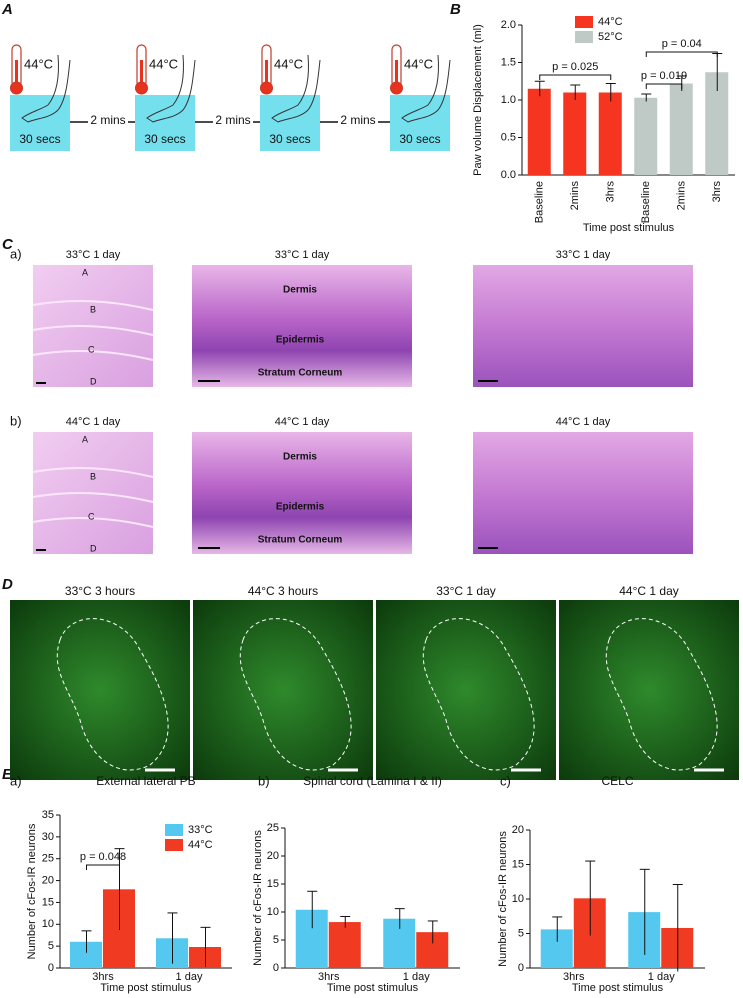 The image size is (743, 998). Describe the element at coordinates (300, 373) in the screenshot. I see `layer-label: Stratum Corneum` at that location.